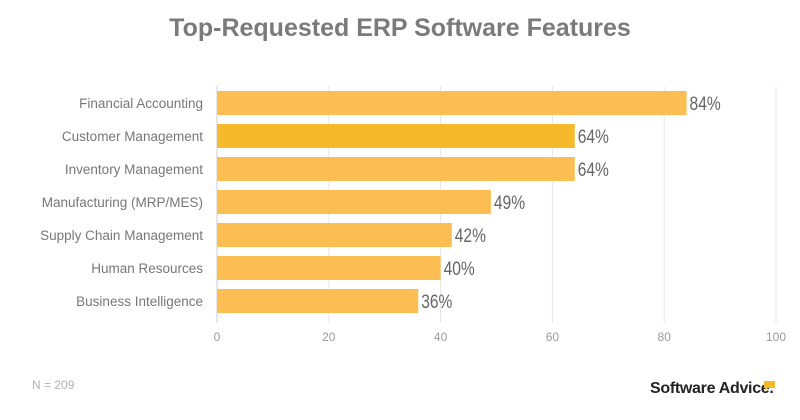  What do you see at coordinates (769, 386) in the screenshot?
I see `speech-bubble-icon` at bounding box center [769, 386].